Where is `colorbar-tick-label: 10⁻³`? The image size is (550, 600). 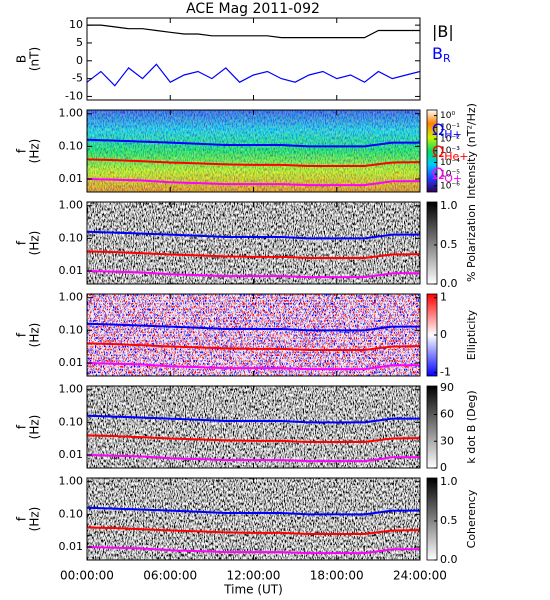 colorbar-tick-label: 10⁻³ is located at coordinates (450, 151).